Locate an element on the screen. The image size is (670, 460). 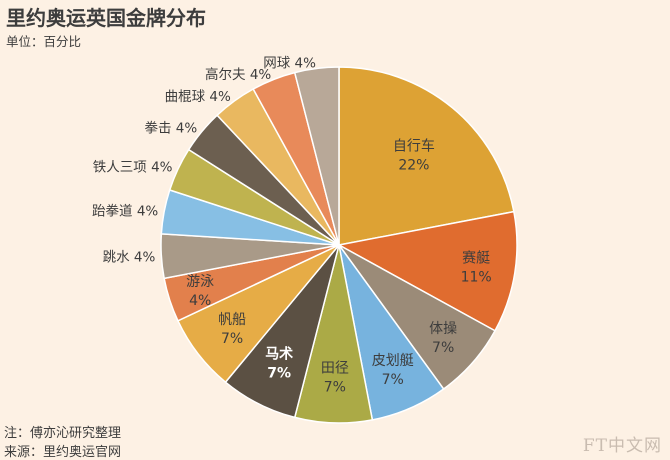
slice-label: 曲棍球 4% is located at coordinates (198, 97).